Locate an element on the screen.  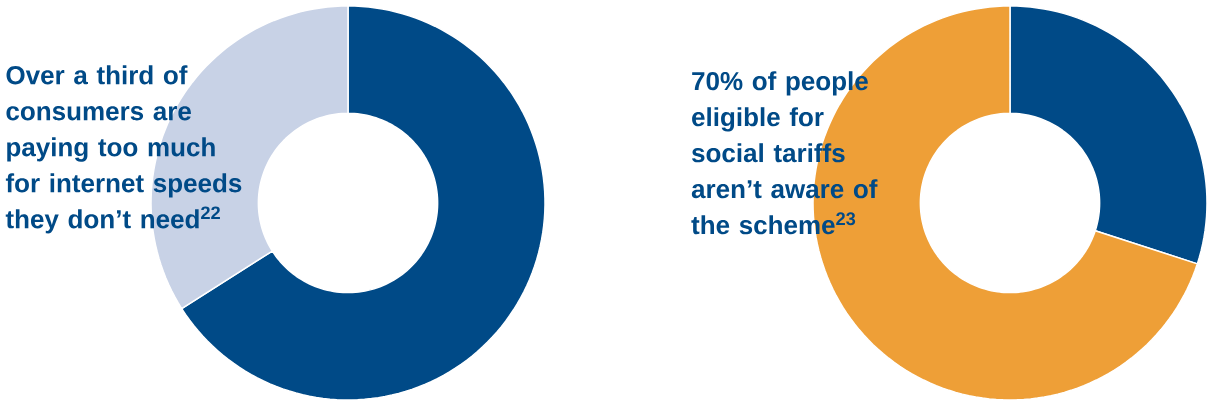
text: Over a third of consumers are paying too much for internet speeds they don’t need$^{22}$ is located at coordinates (123, 149).